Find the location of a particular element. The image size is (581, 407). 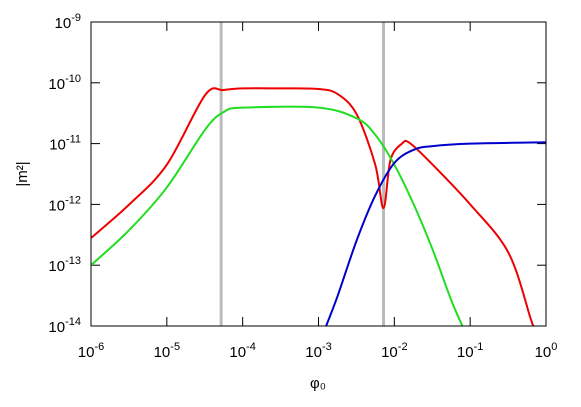

x-tick-label: 10⁻¹ is located at coordinates (470, 351).